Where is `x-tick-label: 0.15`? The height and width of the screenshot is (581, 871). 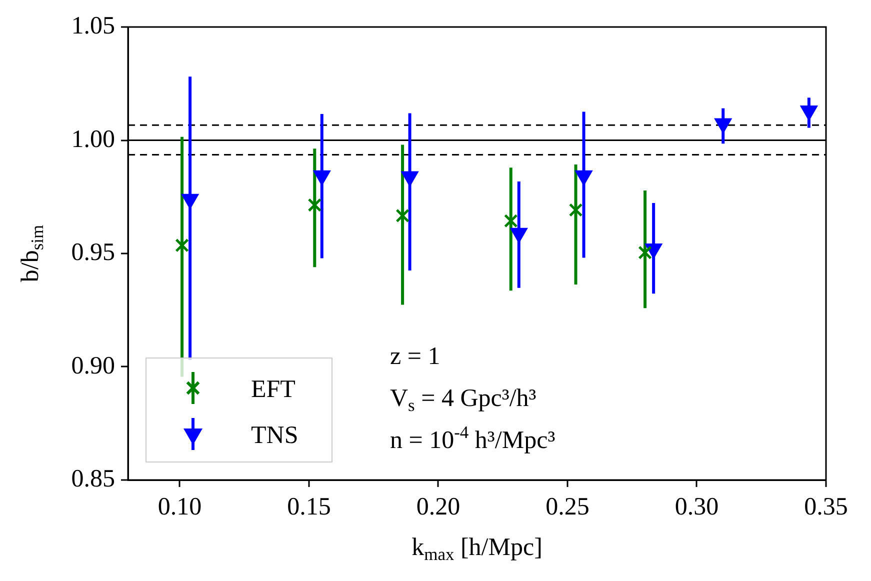 x-tick-label: 0.15 is located at coordinates (309, 507).